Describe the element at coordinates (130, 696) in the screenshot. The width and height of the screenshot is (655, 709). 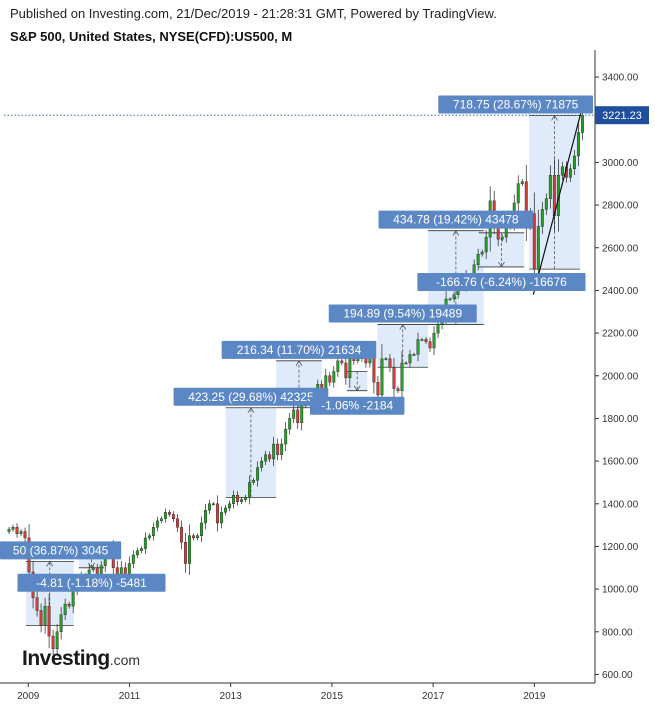
I see `x-tick-label: 2011` at that location.